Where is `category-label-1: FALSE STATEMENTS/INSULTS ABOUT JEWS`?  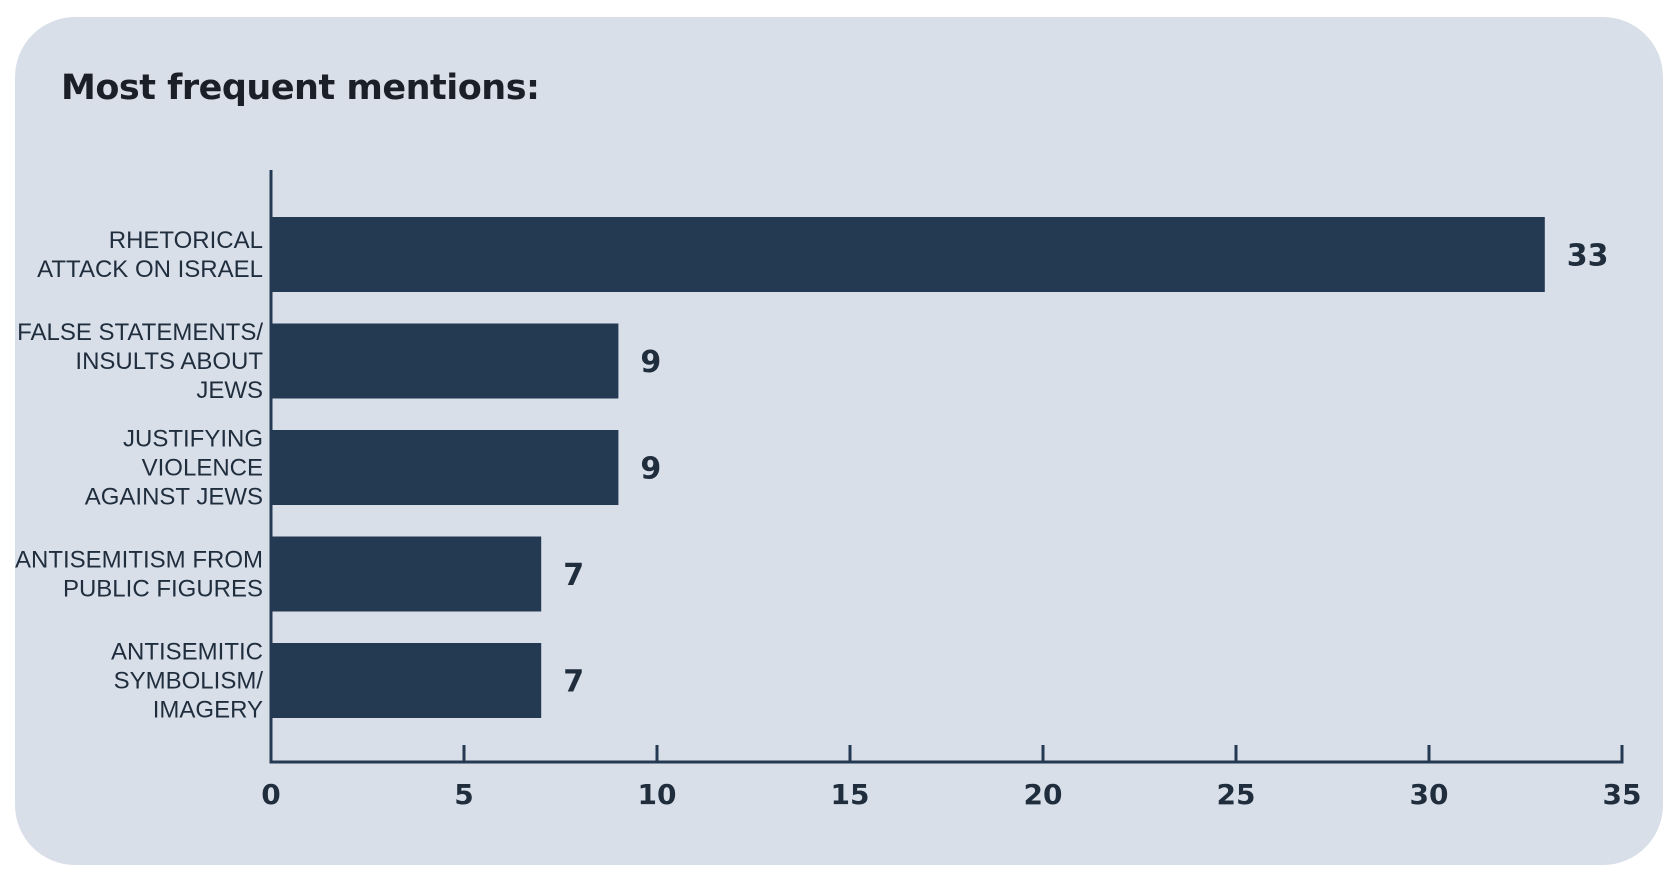
category-label-1: FALSE STATEMENTS/INSULTS ABOUT JEWS is located at coordinates (140, 361).